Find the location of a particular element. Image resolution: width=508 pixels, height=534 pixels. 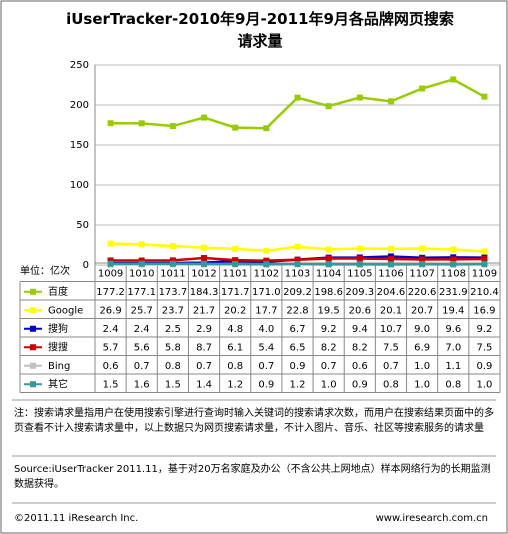

legend-label: Bing is located at coordinates (59, 366).